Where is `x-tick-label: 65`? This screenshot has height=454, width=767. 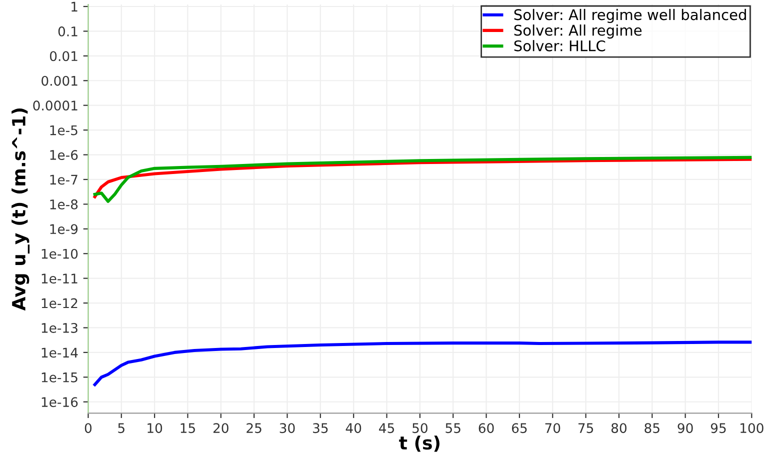 x-tick-label: 65 is located at coordinates (519, 428).